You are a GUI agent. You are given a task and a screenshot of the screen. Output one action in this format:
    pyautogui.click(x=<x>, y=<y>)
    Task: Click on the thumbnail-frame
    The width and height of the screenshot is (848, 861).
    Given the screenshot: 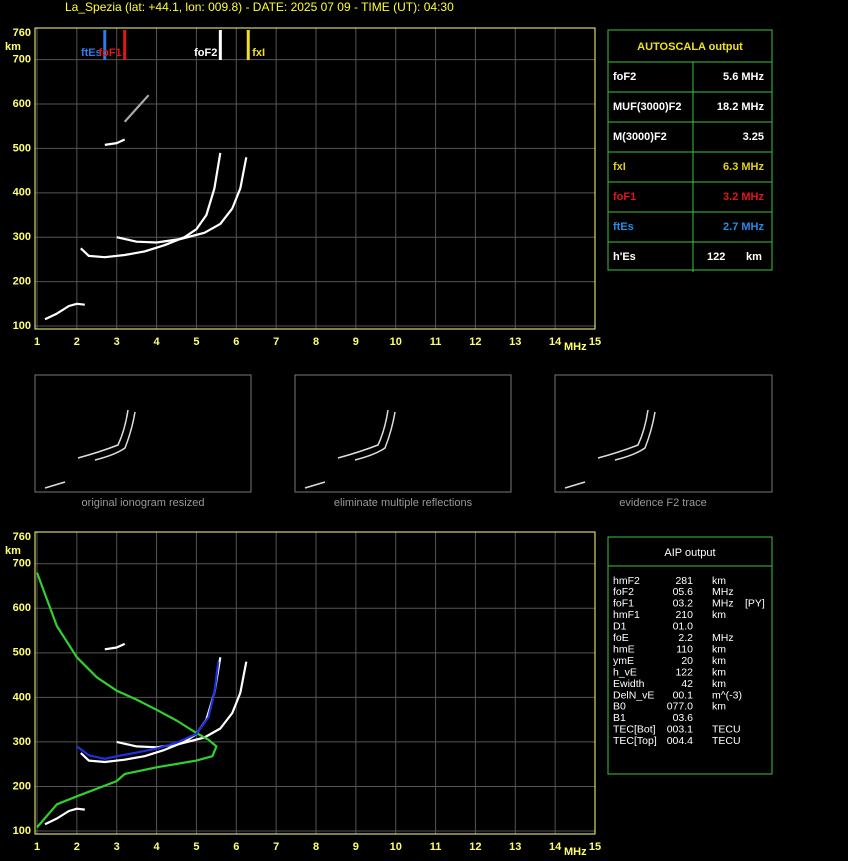 What is the action you would take?
    pyautogui.click(x=663, y=433)
    